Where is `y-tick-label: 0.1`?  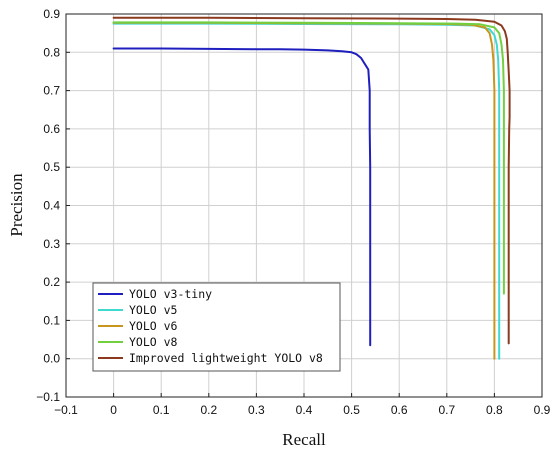
y-tick-label: 0.1 is located at coordinates (51, 320).